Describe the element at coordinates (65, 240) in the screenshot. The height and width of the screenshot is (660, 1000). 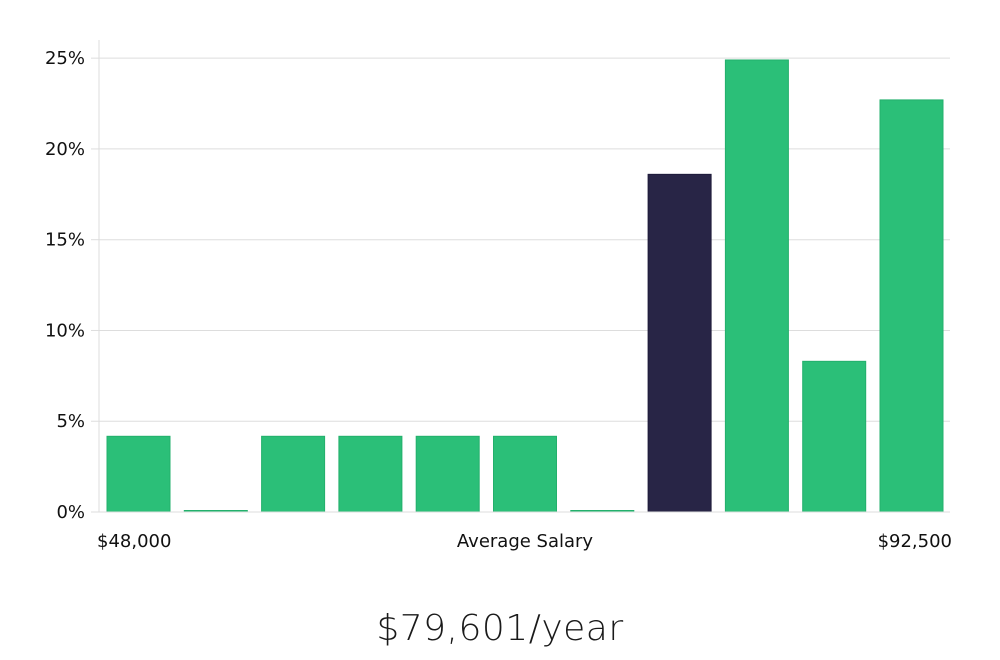
I see `y-tick-label: 15%` at that location.